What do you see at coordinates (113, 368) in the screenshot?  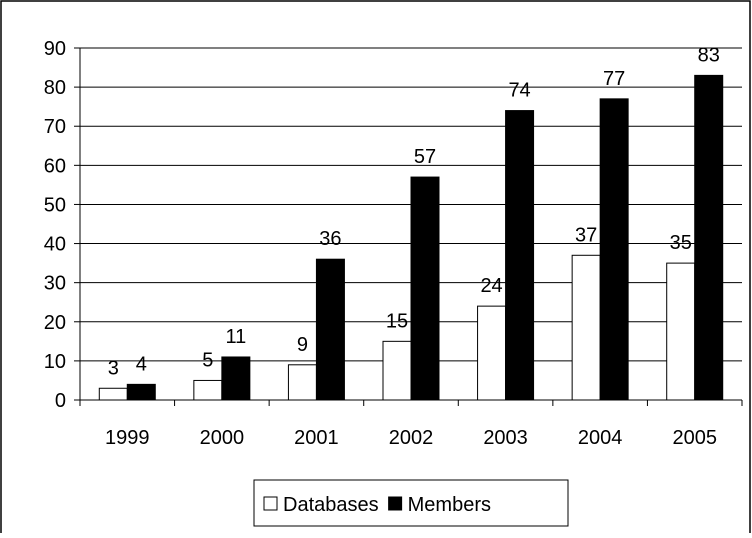 I see `data-label-databases: 3` at bounding box center [113, 368].